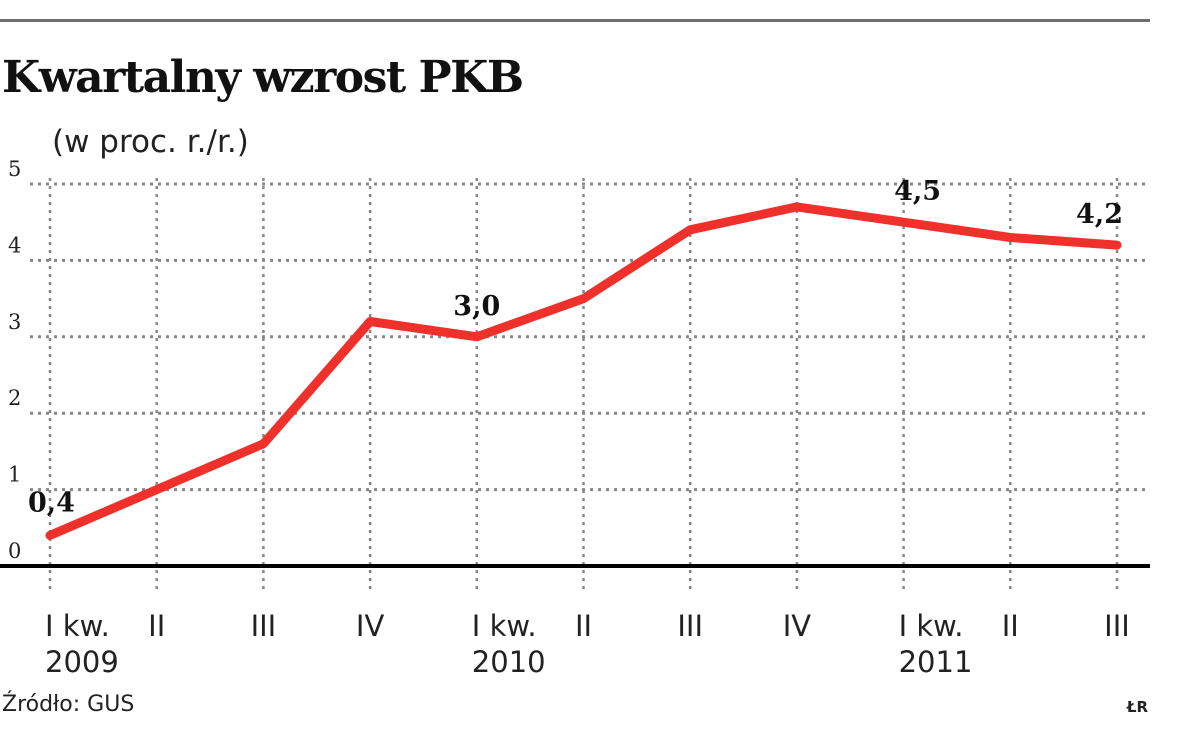 The image size is (1200, 756). What do you see at coordinates (583, 626) in the screenshot?
I see `x-tick-label-5: II` at bounding box center [583, 626].